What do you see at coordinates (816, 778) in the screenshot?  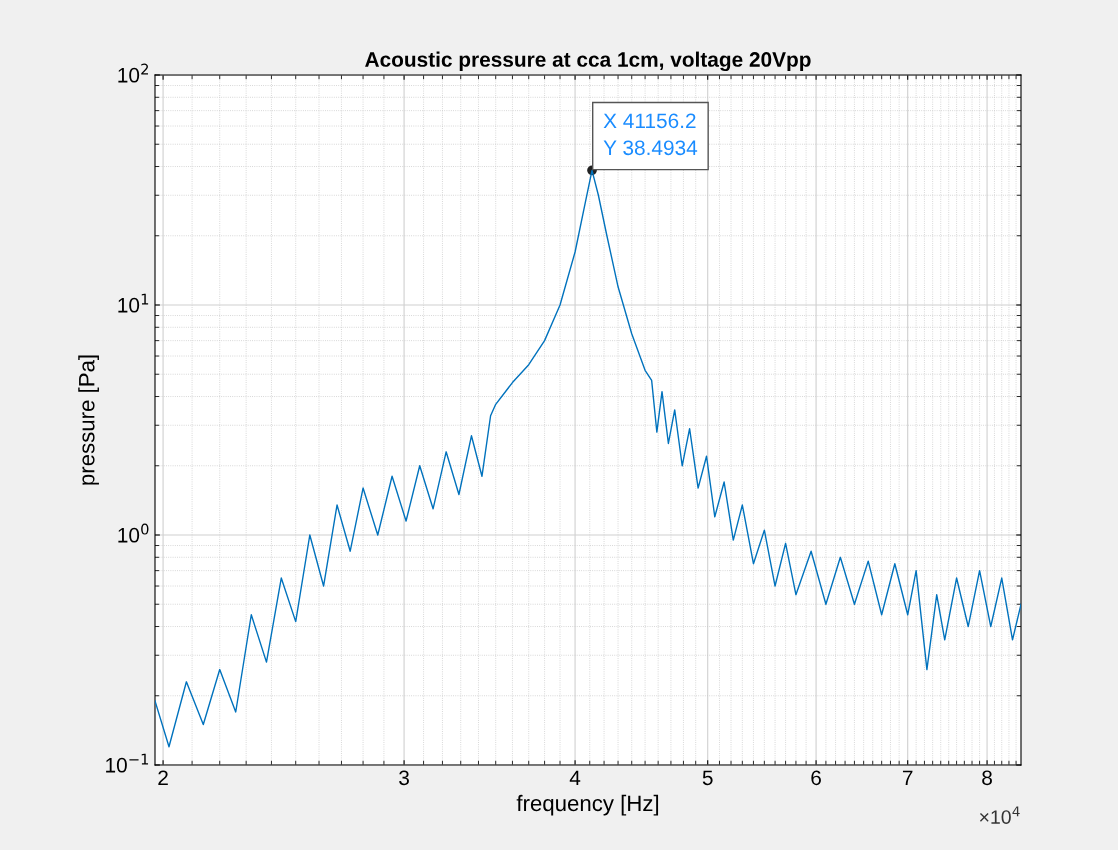 I see `x-tick-label: 6` at bounding box center [816, 778].